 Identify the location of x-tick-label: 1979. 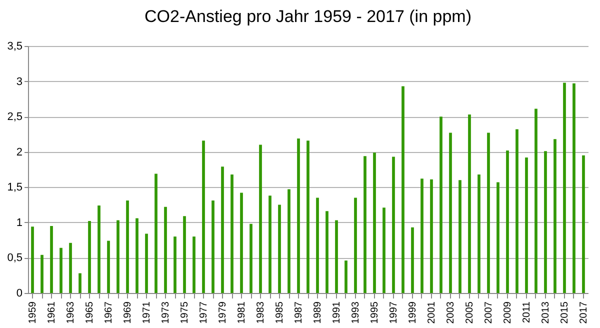
(223, 312).